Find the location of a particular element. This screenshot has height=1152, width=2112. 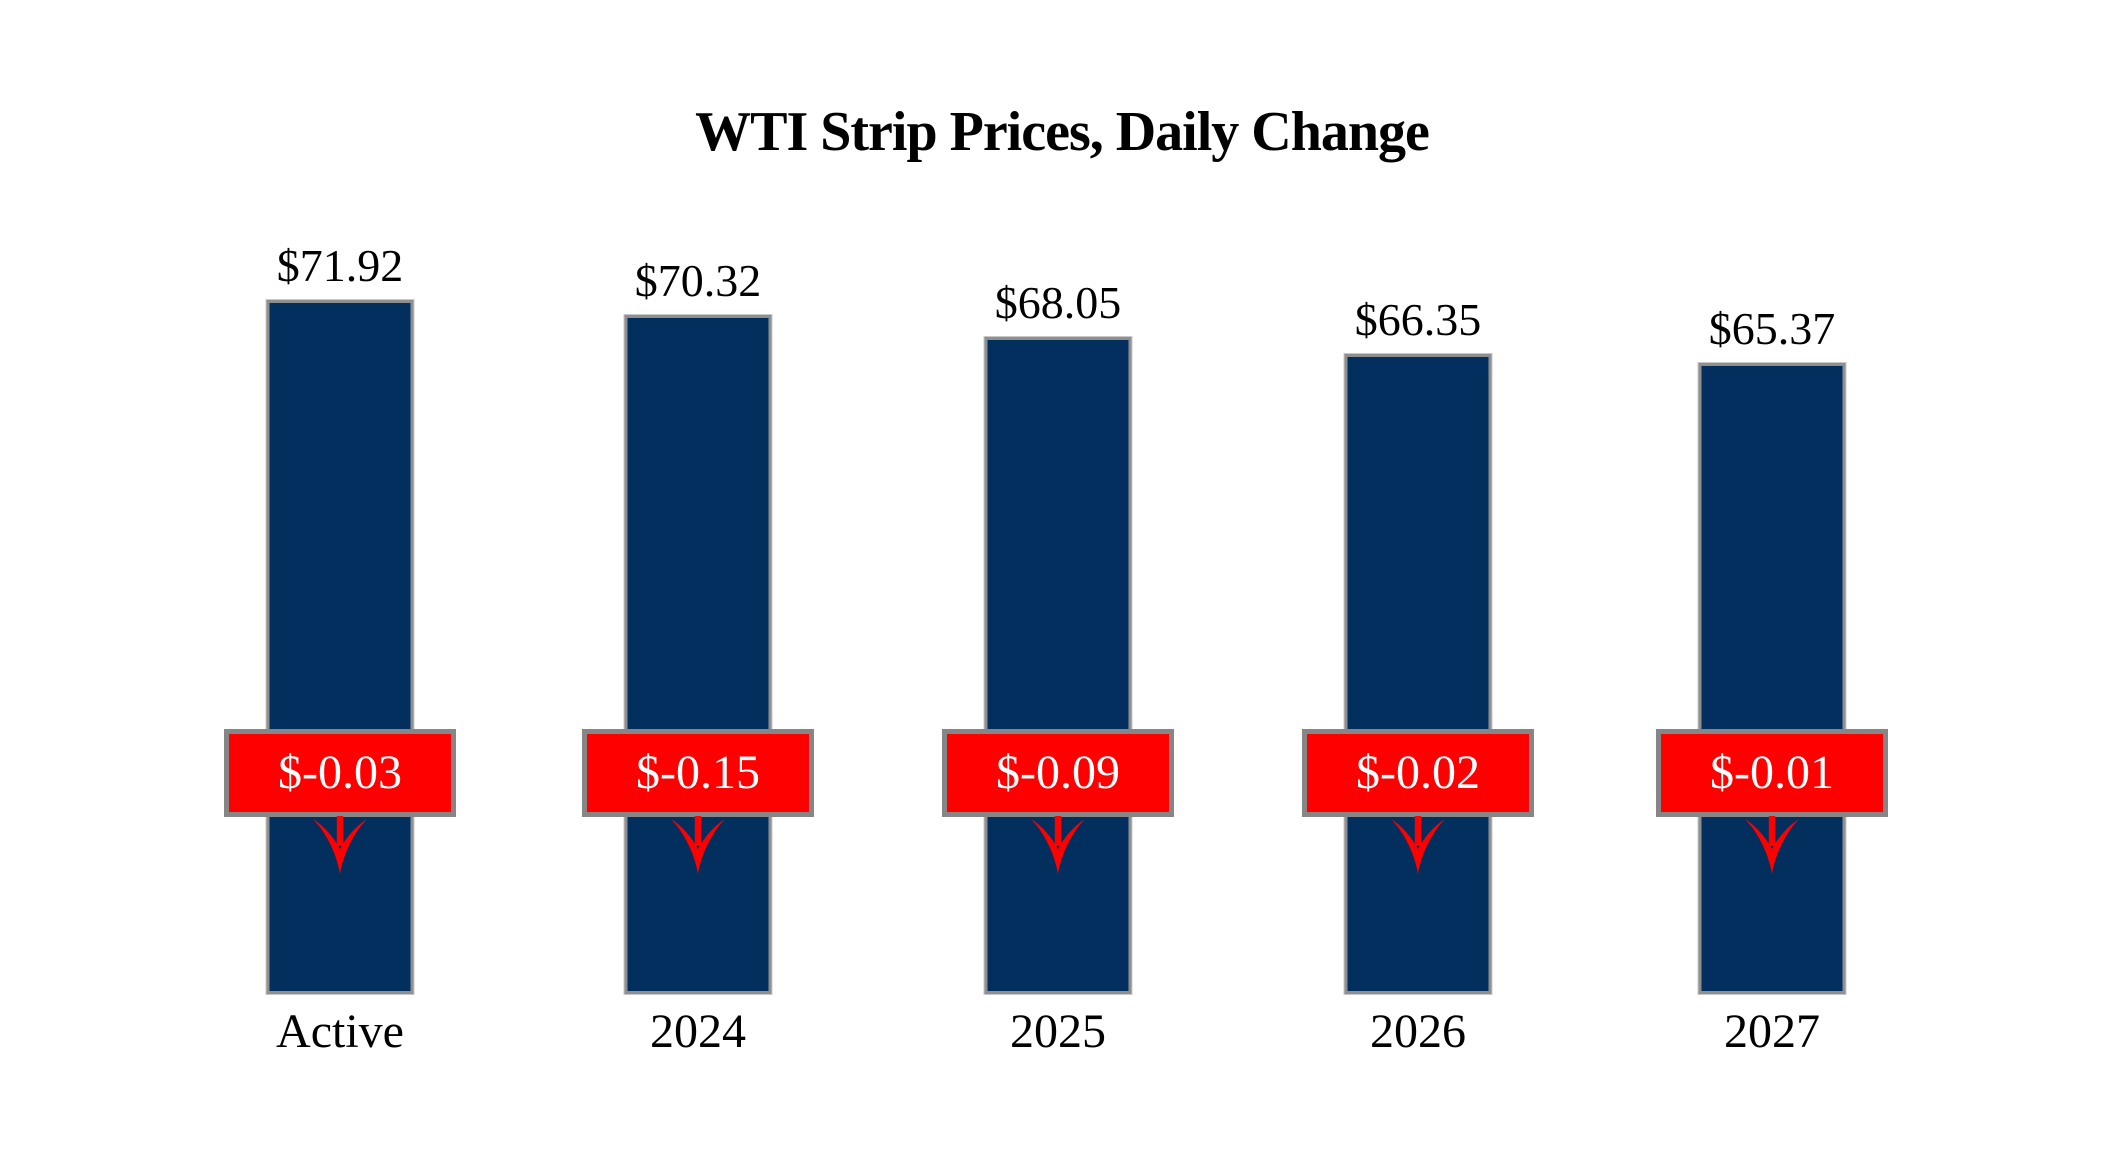

price-label: $71.92 is located at coordinates (340, 265).